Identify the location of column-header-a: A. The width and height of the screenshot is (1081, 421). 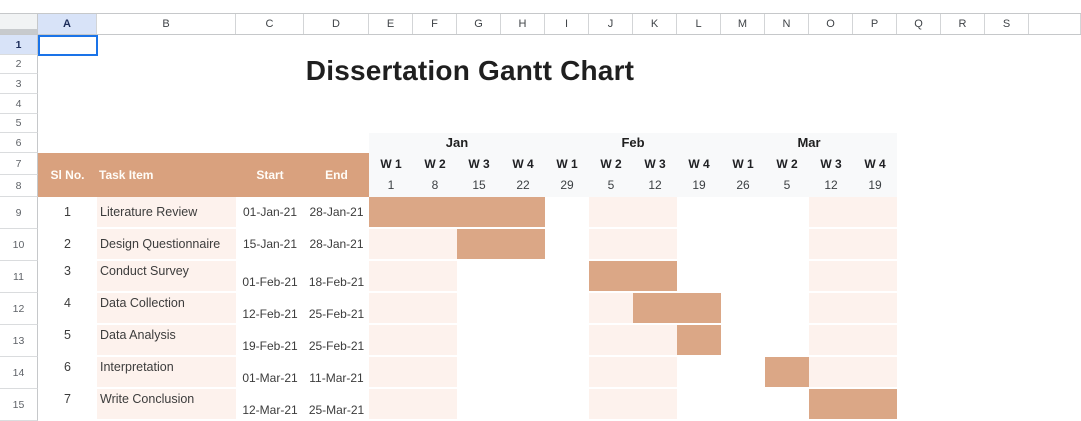
(67, 24).